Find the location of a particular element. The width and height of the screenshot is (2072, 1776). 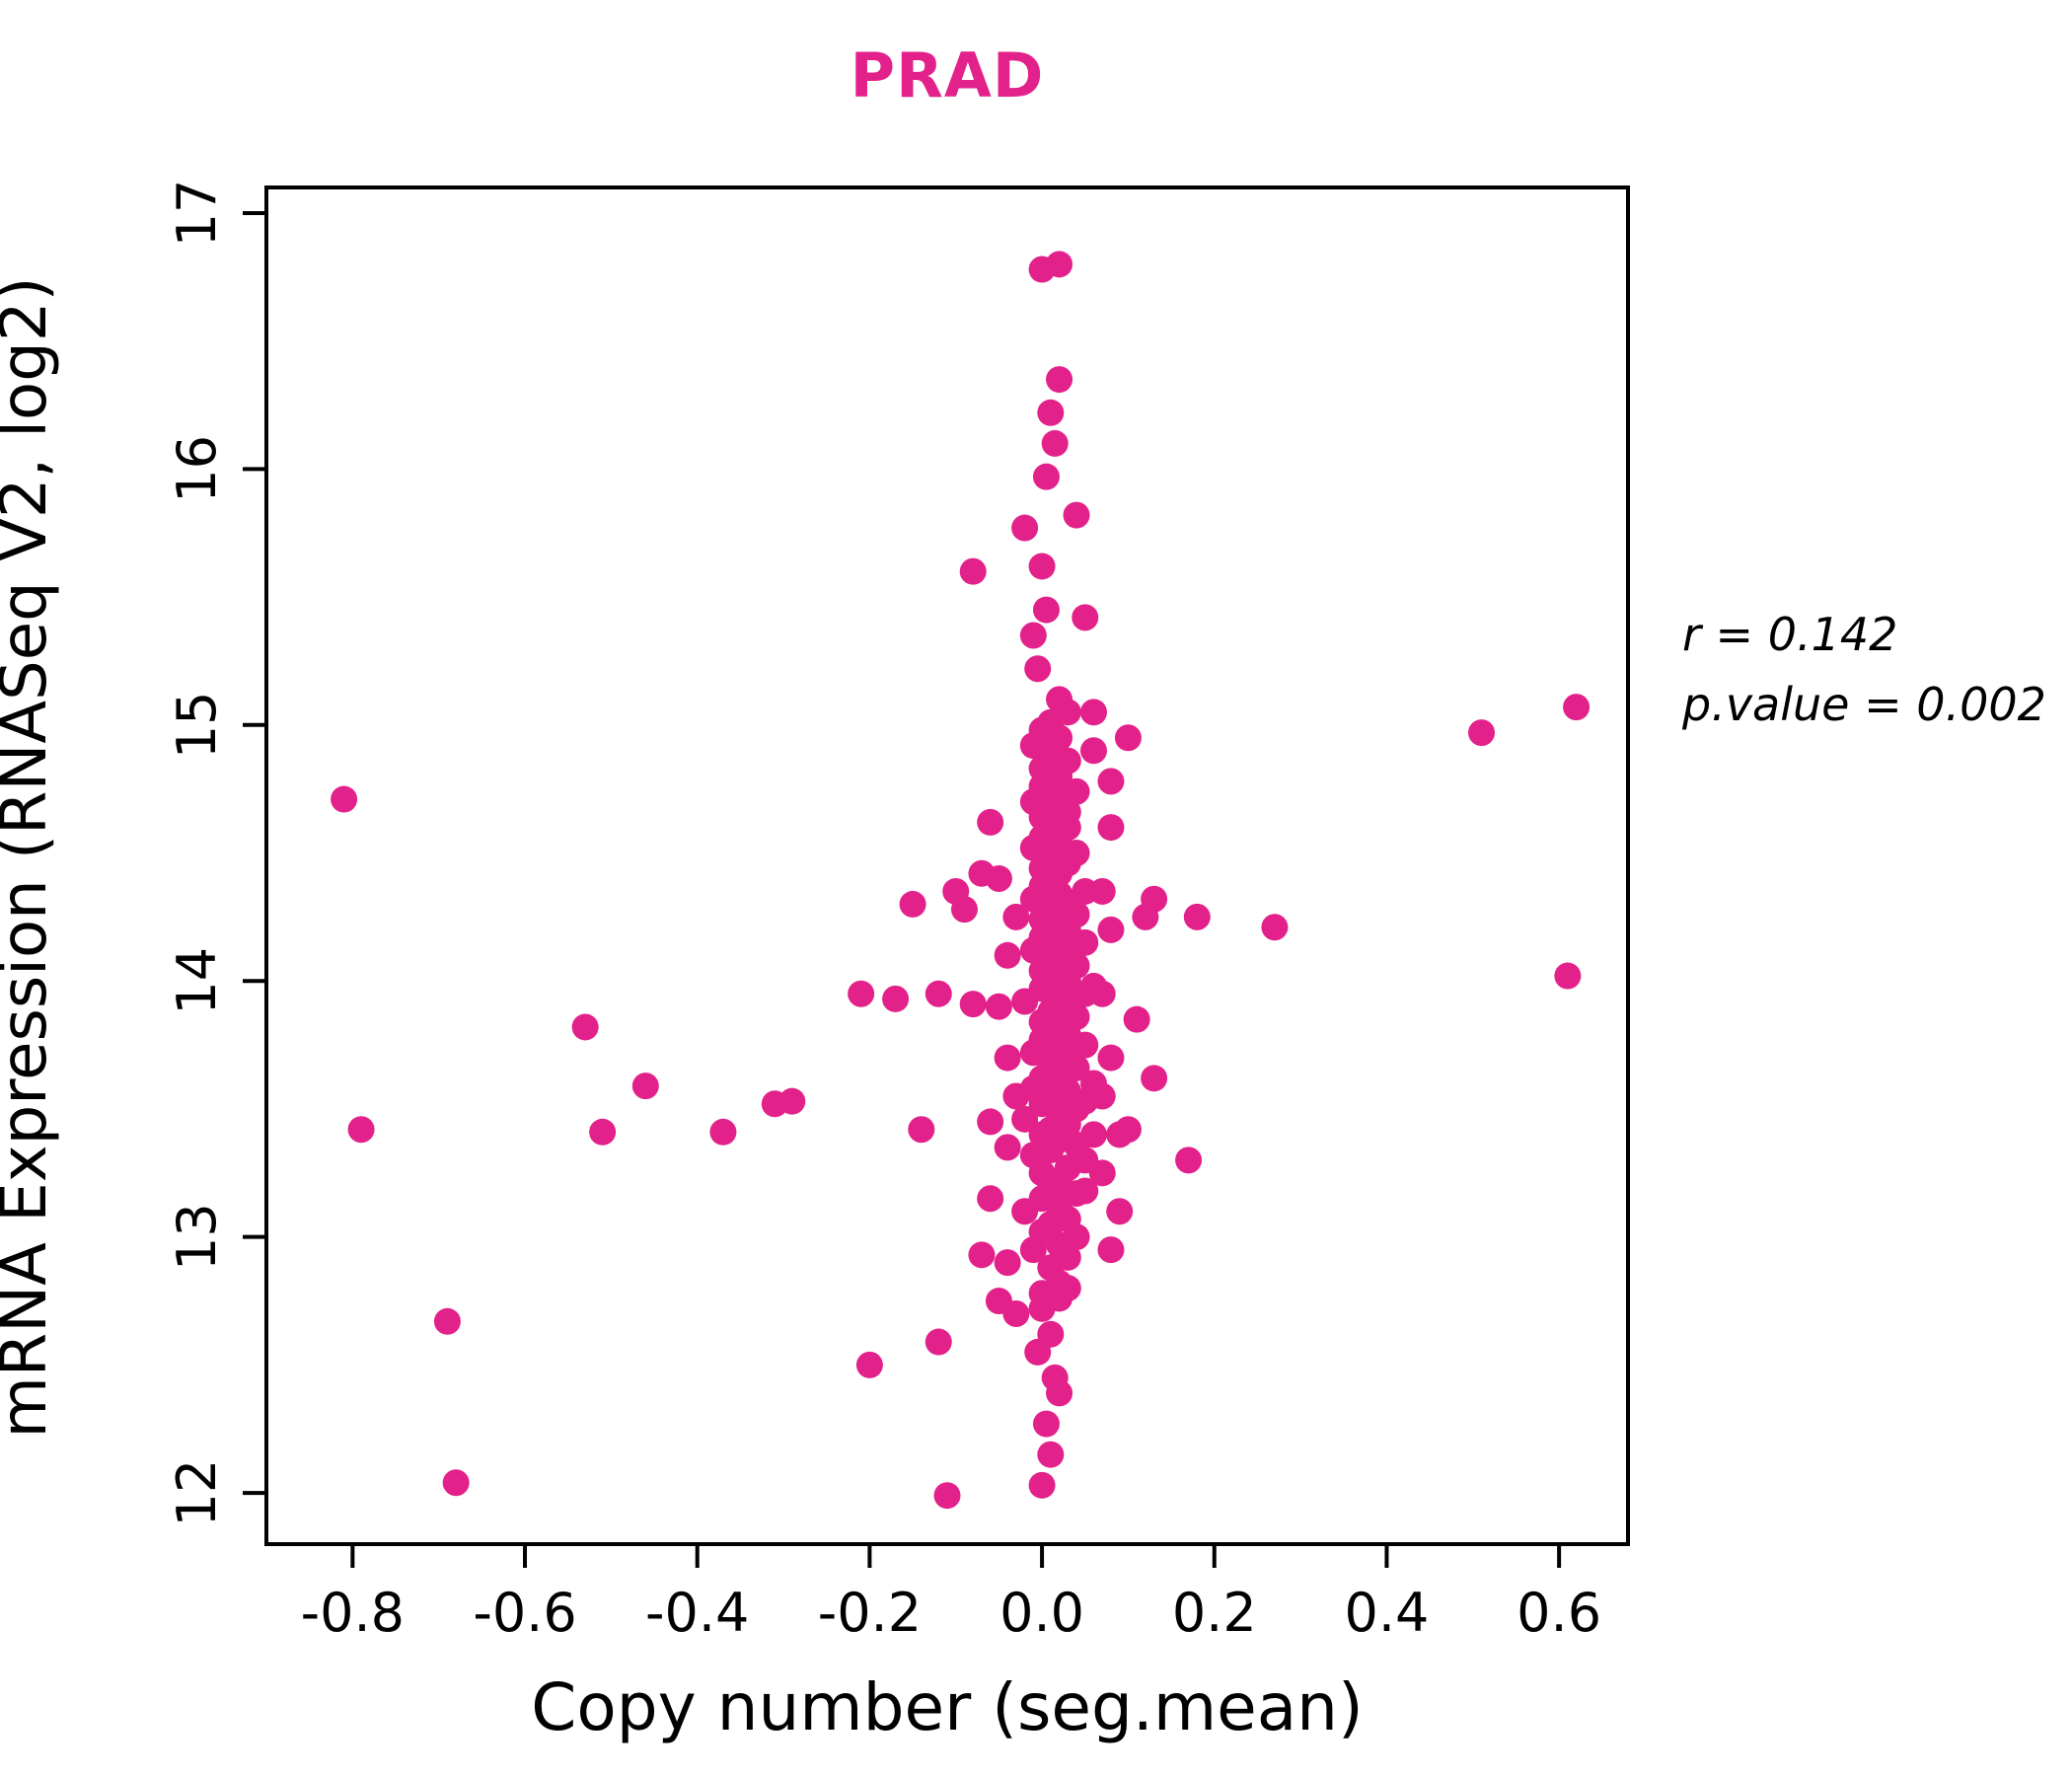

y-tick-label: 12 is located at coordinates (197, 1493).